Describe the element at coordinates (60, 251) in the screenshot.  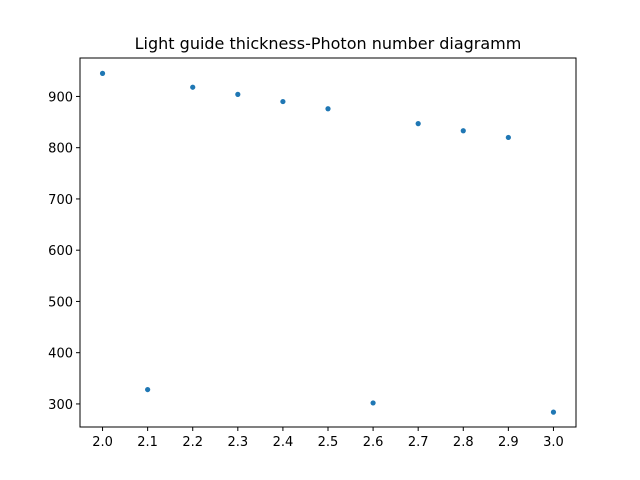
I see `y-tick-label: 600` at that location.